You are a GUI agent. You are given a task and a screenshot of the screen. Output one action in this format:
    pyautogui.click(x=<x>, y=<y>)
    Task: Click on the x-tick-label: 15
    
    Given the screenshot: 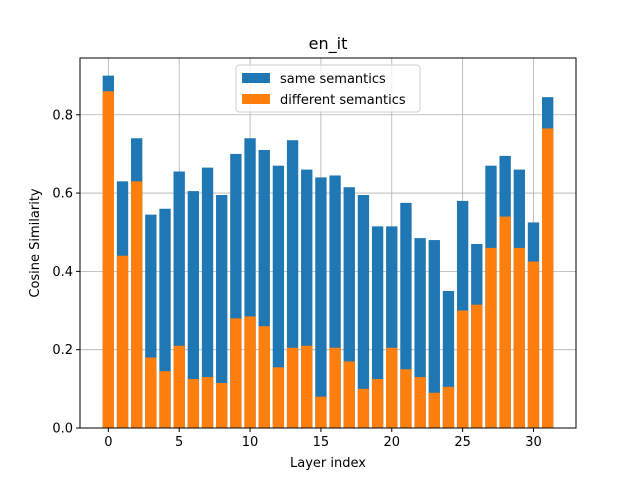 What is the action you would take?
    pyautogui.click(x=321, y=442)
    